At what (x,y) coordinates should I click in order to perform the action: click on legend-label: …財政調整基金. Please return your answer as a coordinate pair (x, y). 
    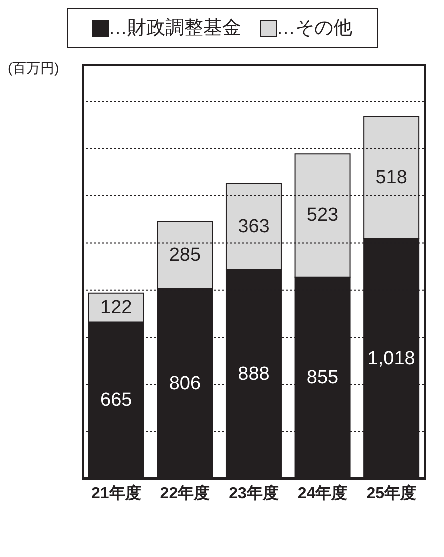
    Looking at the image, I should click on (175, 29).